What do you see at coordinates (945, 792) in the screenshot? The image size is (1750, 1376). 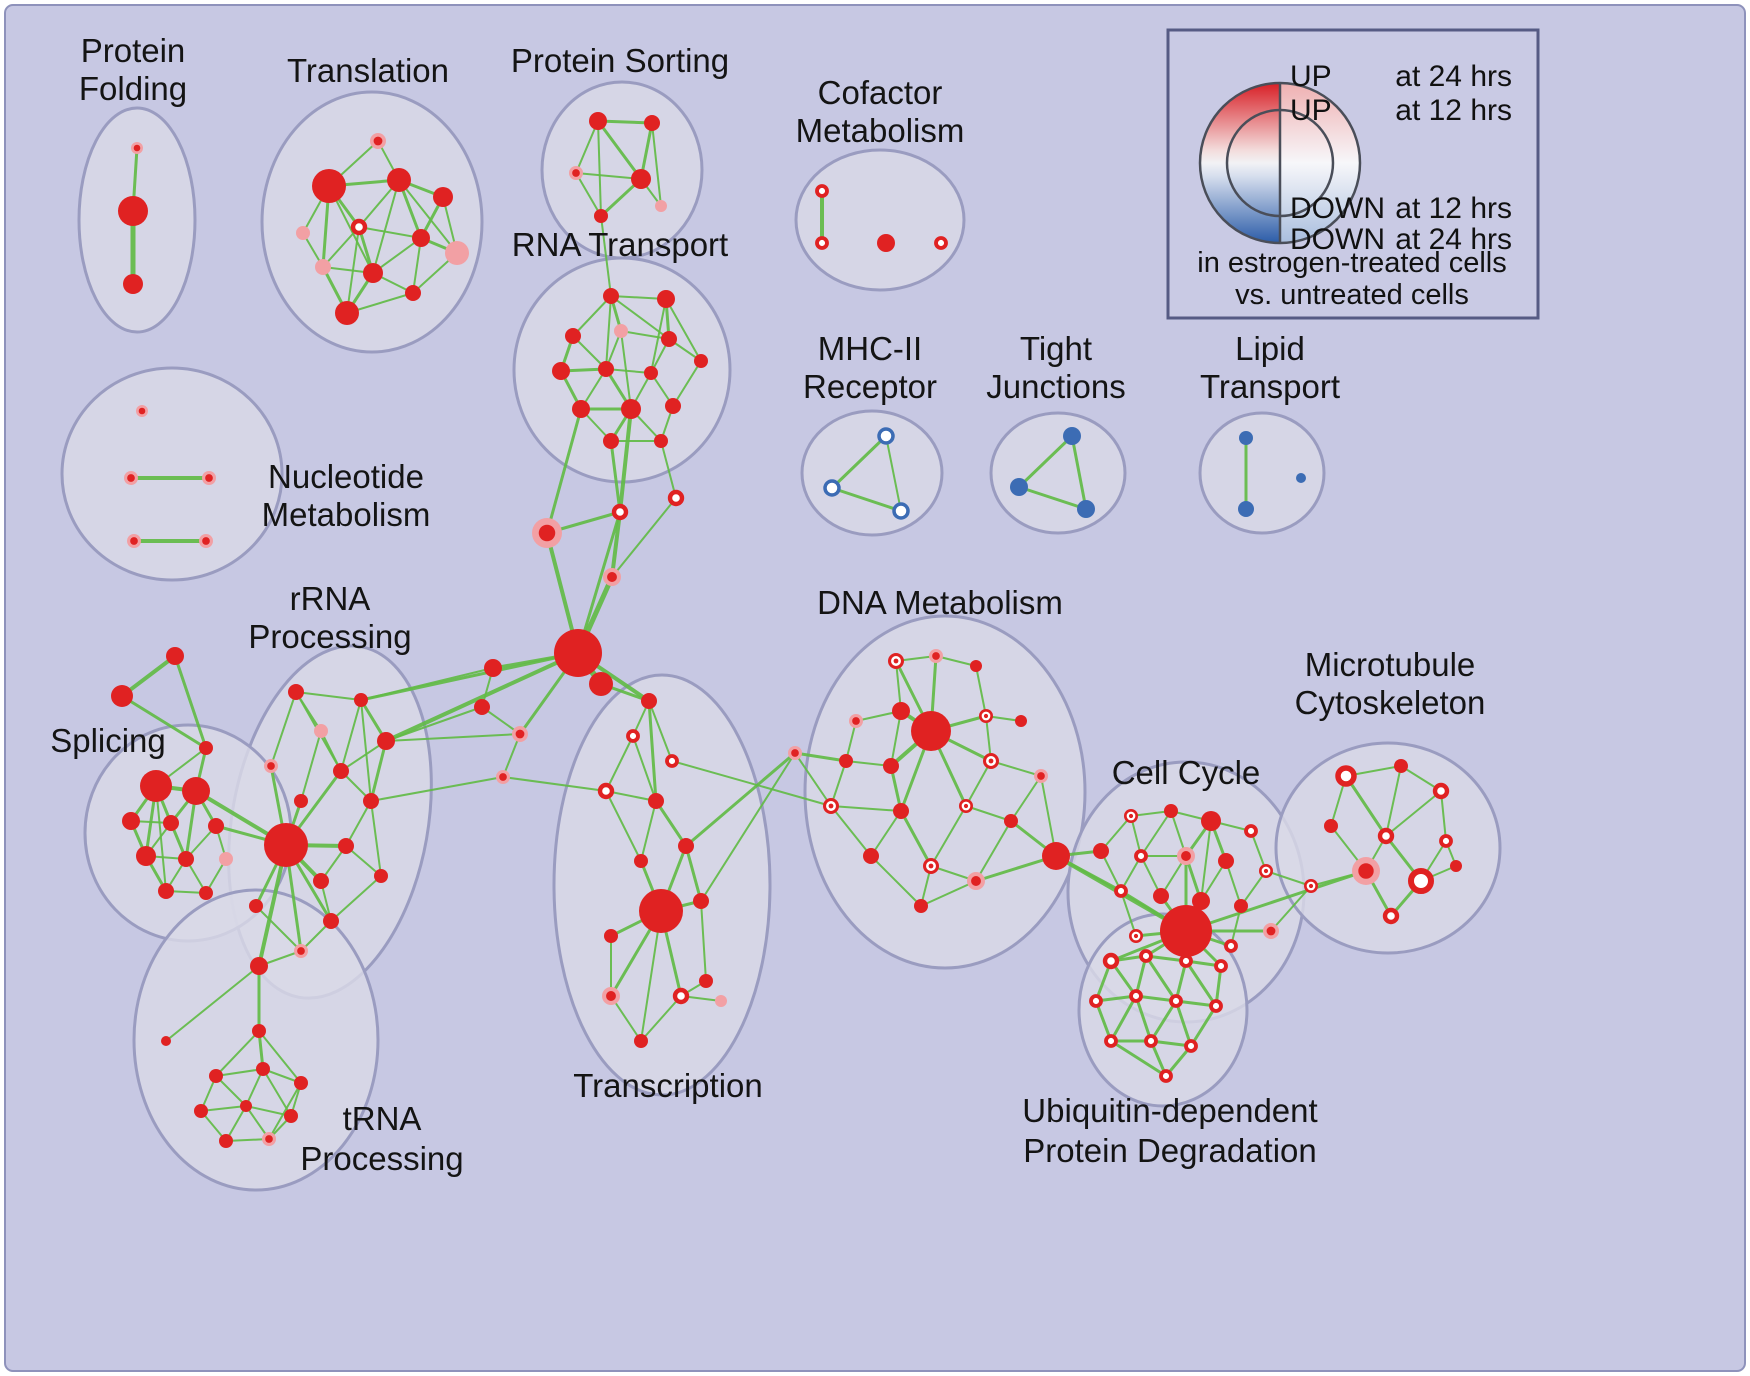 I see `cluster-ellipse-dna-metabolism` at bounding box center [945, 792].